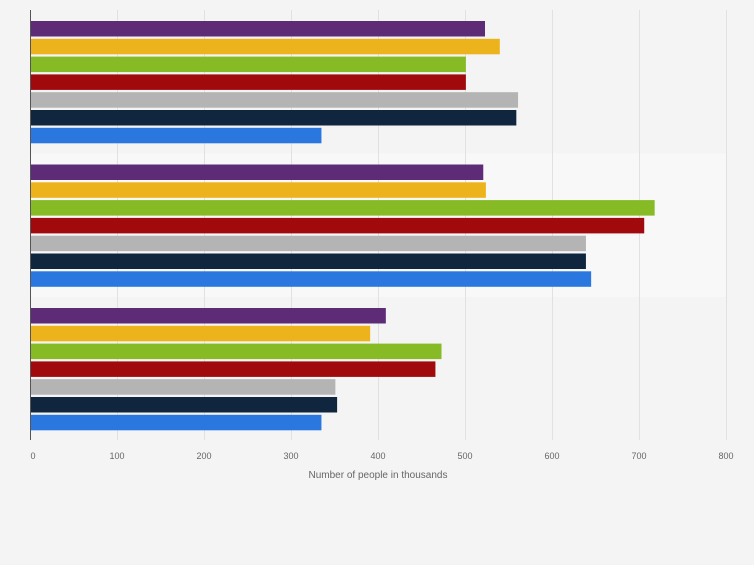 The image size is (754, 565). Describe the element at coordinates (378, 475) in the screenshot. I see `x-axis-title: Number of people in thousands` at that location.